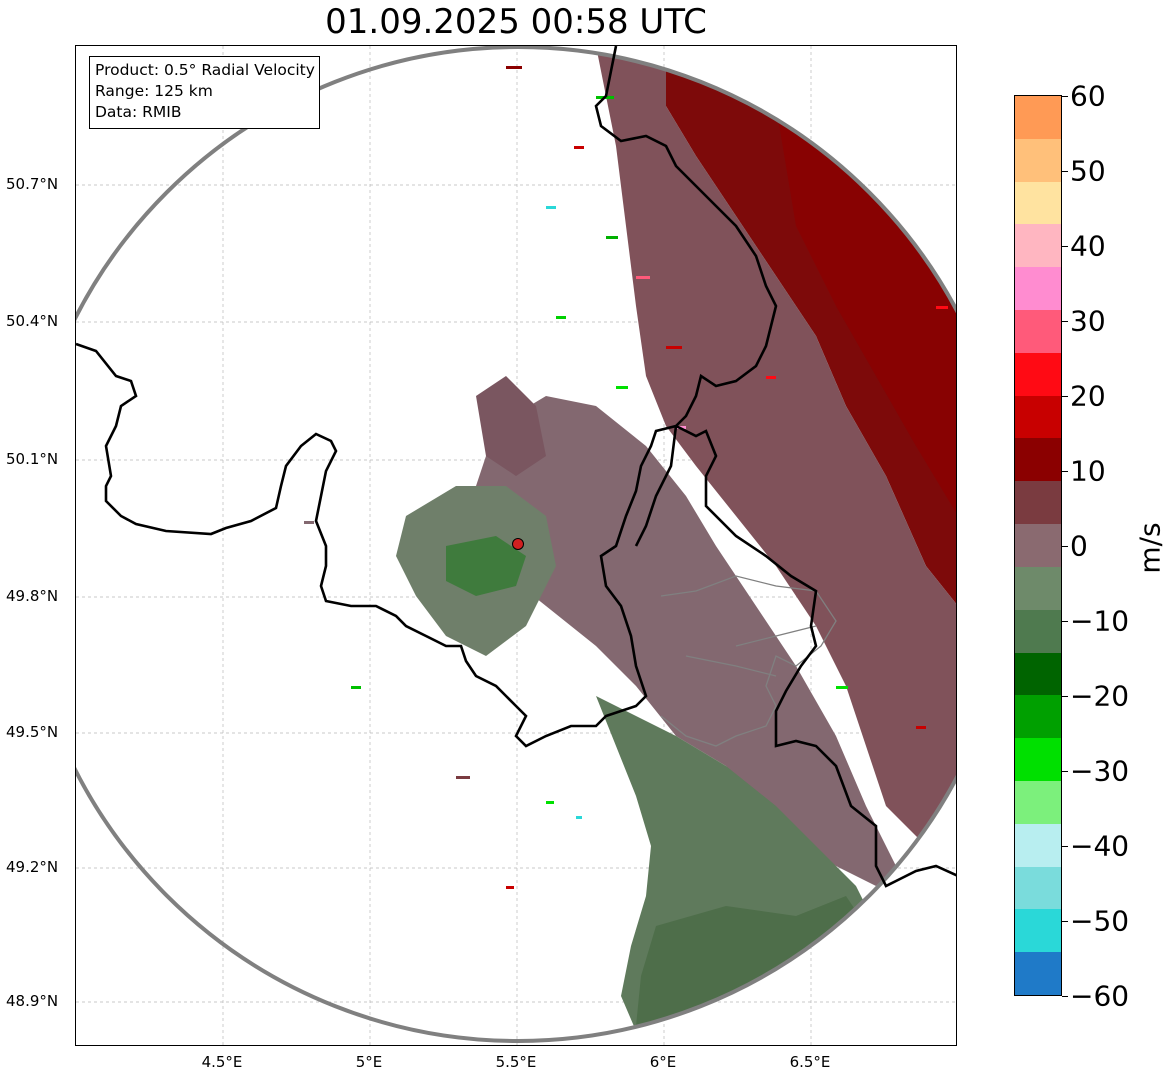 This screenshot has height=1081, width=1171. What do you see at coordinates (32, 184) in the screenshot?
I see `lat-label: 50.7°N` at bounding box center [32, 184].